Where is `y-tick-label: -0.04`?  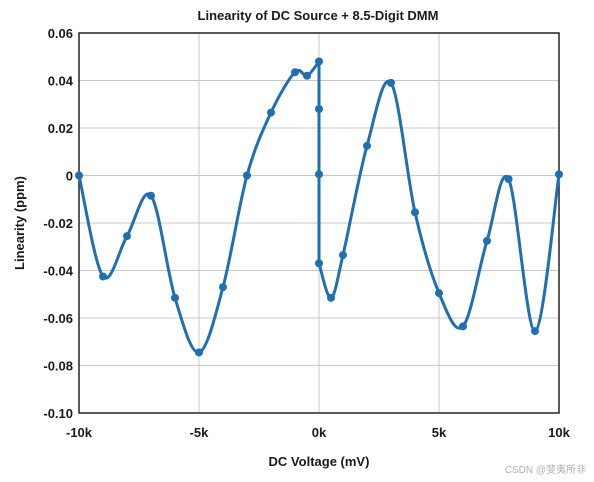 y-tick-label: -0.04 is located at coordinates (58, 271).